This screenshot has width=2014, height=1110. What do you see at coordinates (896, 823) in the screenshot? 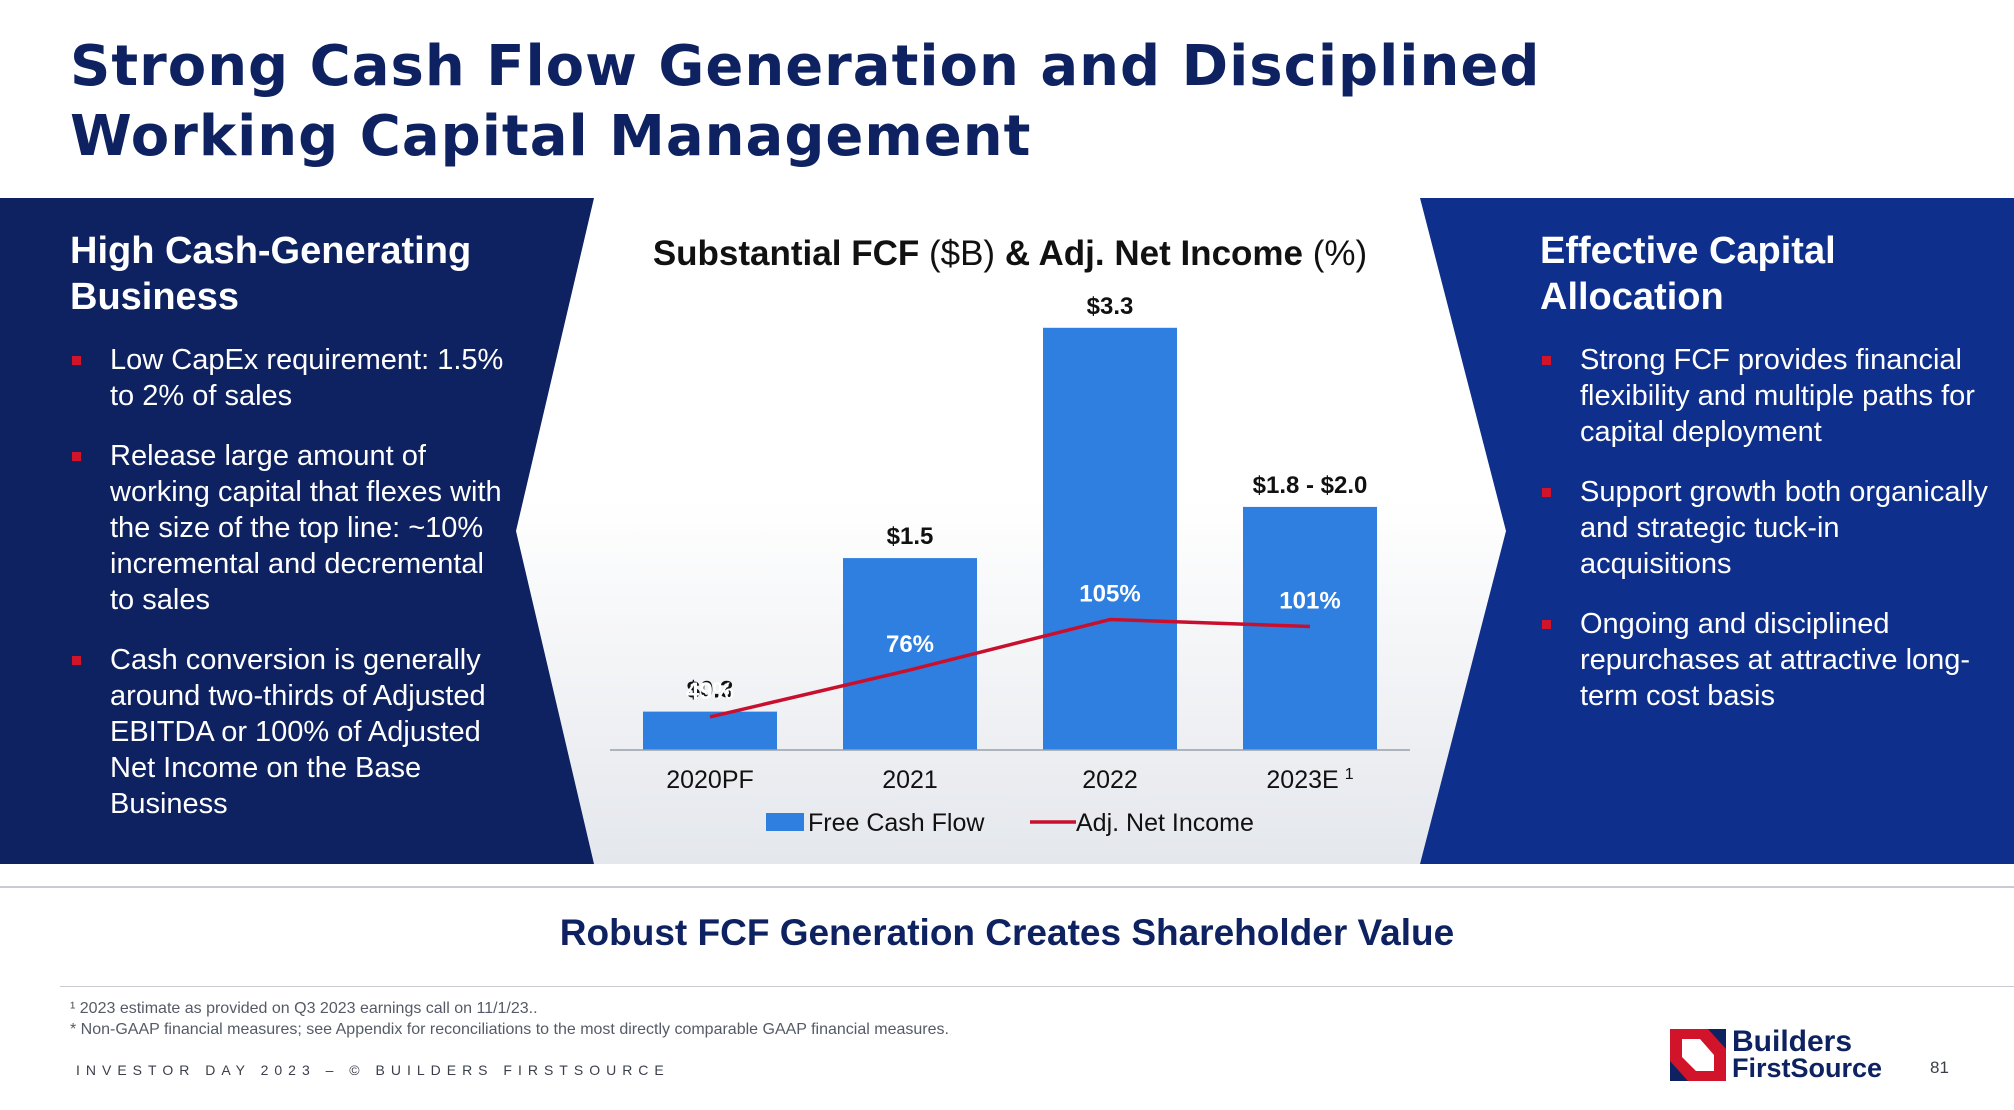
I see `legend-label-fcf: Free Cash Flow` at bounding box center [896, 823].